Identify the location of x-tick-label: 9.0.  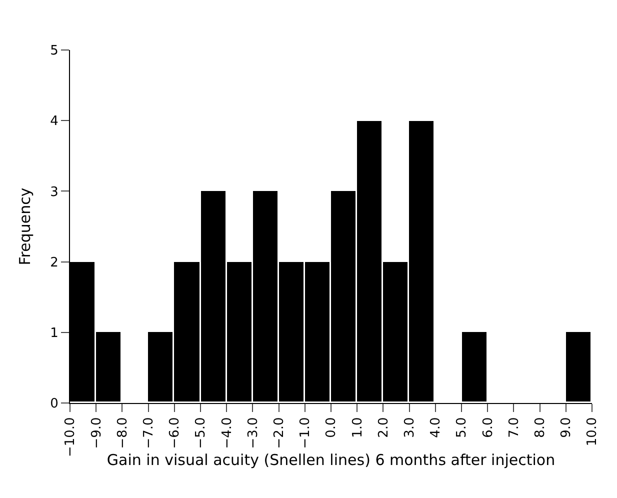
(566, 427).